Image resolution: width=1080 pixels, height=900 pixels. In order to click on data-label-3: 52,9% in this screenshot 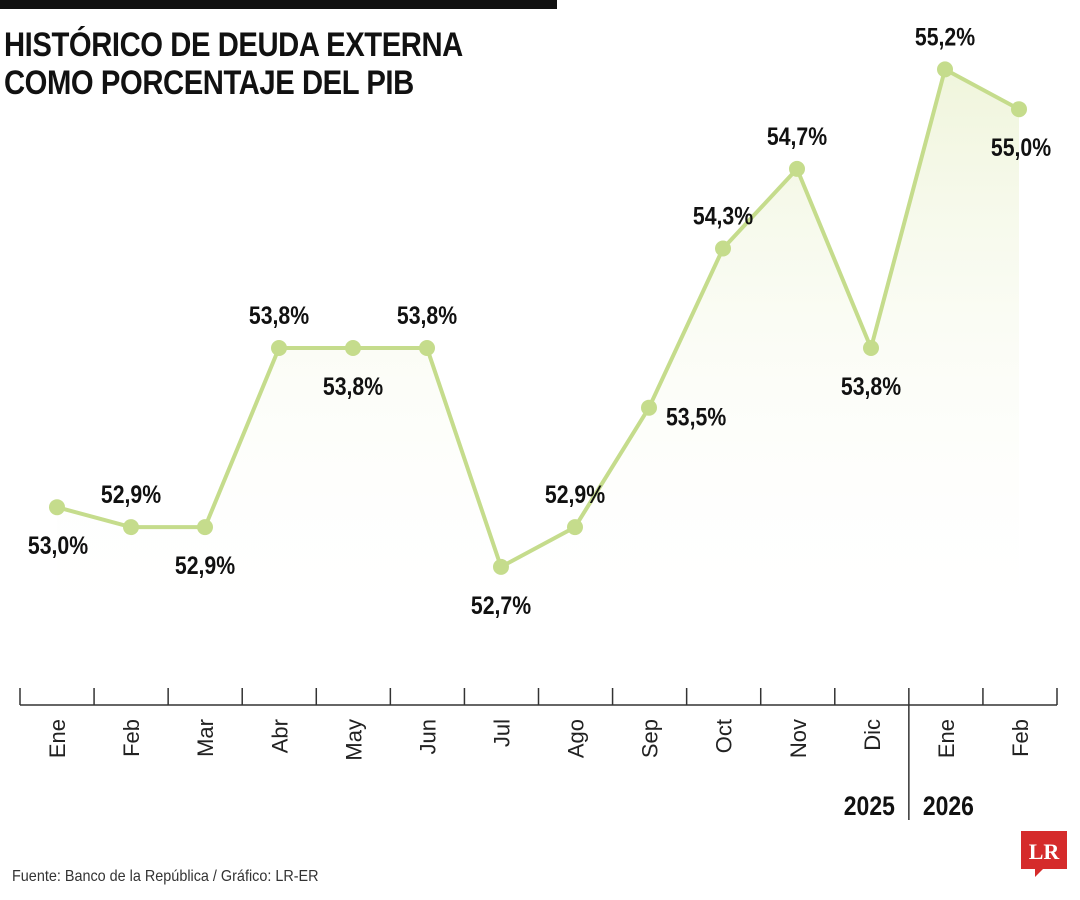, I will do `click(205, 565)`.